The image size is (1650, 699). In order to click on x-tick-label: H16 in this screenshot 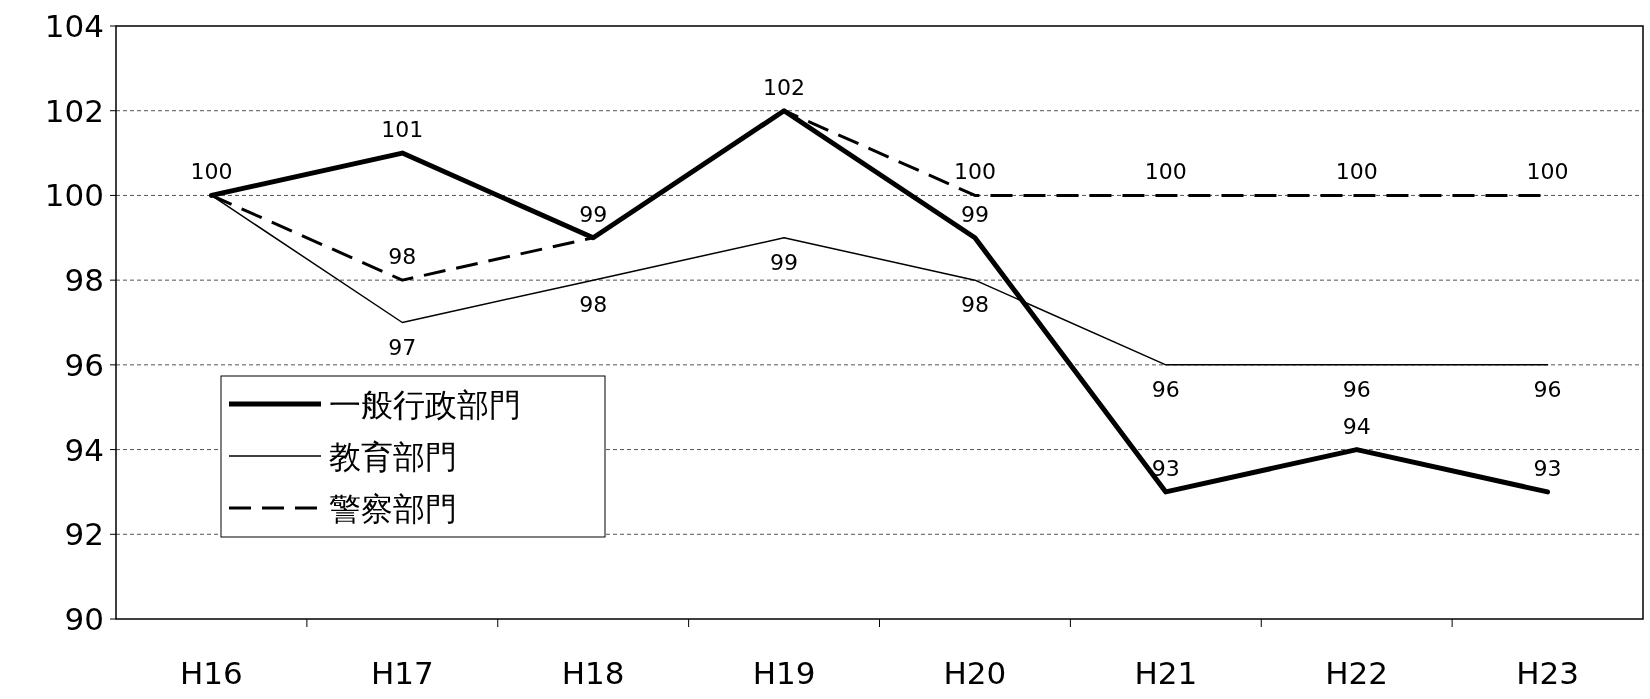, I will do `click(211, 673)`.